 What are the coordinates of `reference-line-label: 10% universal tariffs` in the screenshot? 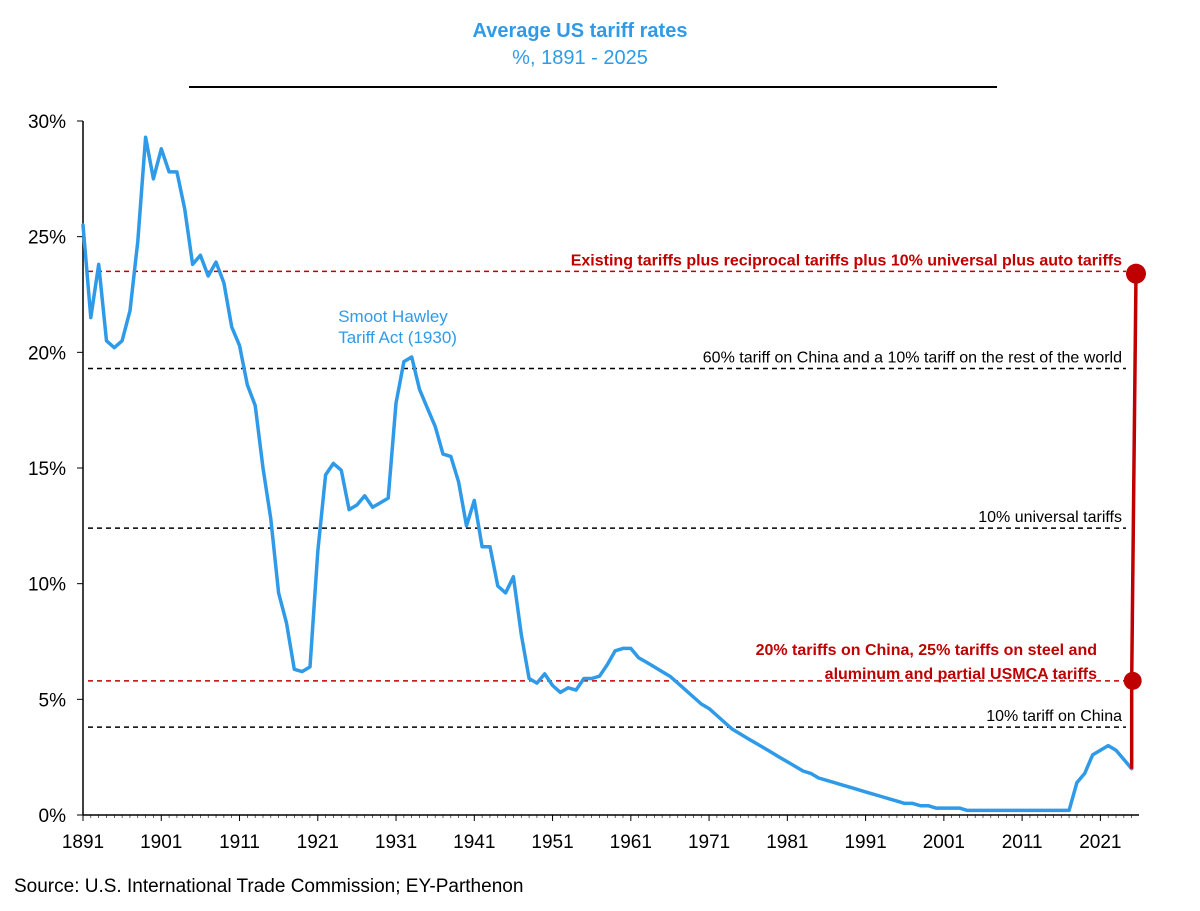 It's located at (1050, 517).